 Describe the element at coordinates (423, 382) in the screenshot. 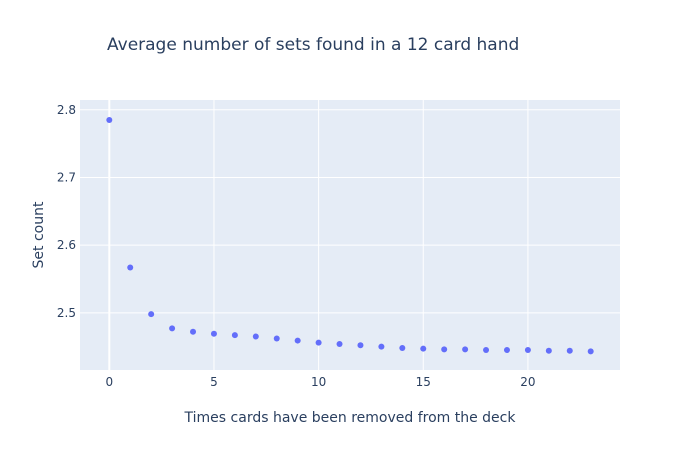

I see `x-tick-label: 15` at that location.